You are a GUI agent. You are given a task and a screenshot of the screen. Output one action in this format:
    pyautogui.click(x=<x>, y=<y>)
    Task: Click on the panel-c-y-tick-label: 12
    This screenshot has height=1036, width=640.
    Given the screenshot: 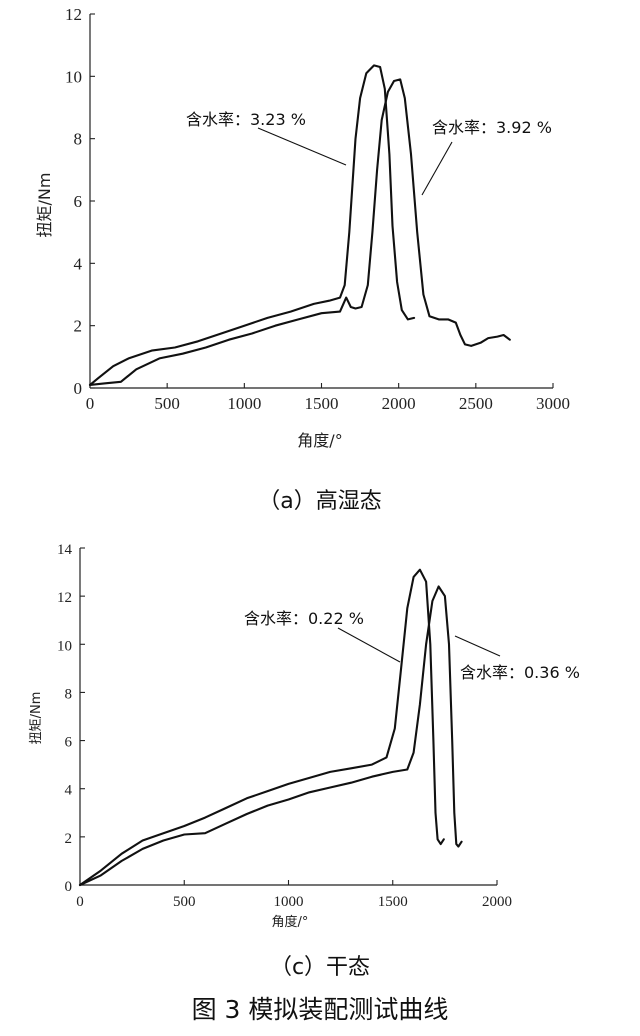 What is the action you would take?
    pyautogui.click(x=64, y=598)
    